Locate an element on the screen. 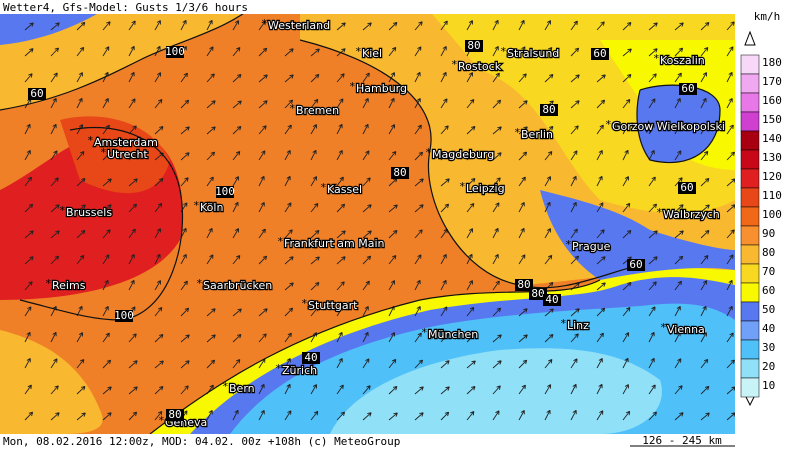 This screenshot has height=450, width=800. legend-label: 30 is located at coordinates (768, 347).